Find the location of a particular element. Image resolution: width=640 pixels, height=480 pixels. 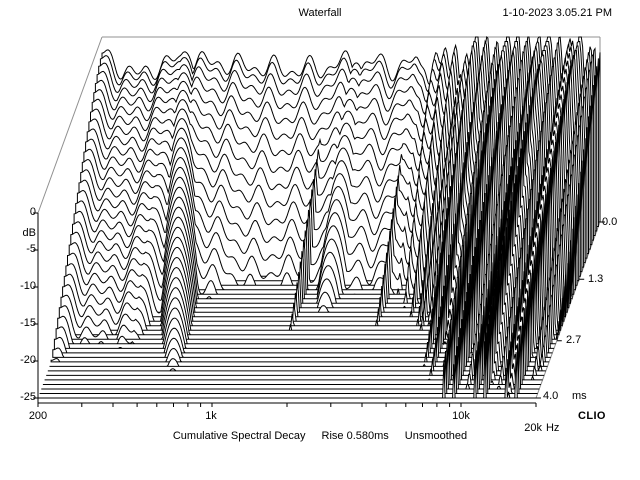

freq-axis-unit: Hz is located at coordinates (552, 428).